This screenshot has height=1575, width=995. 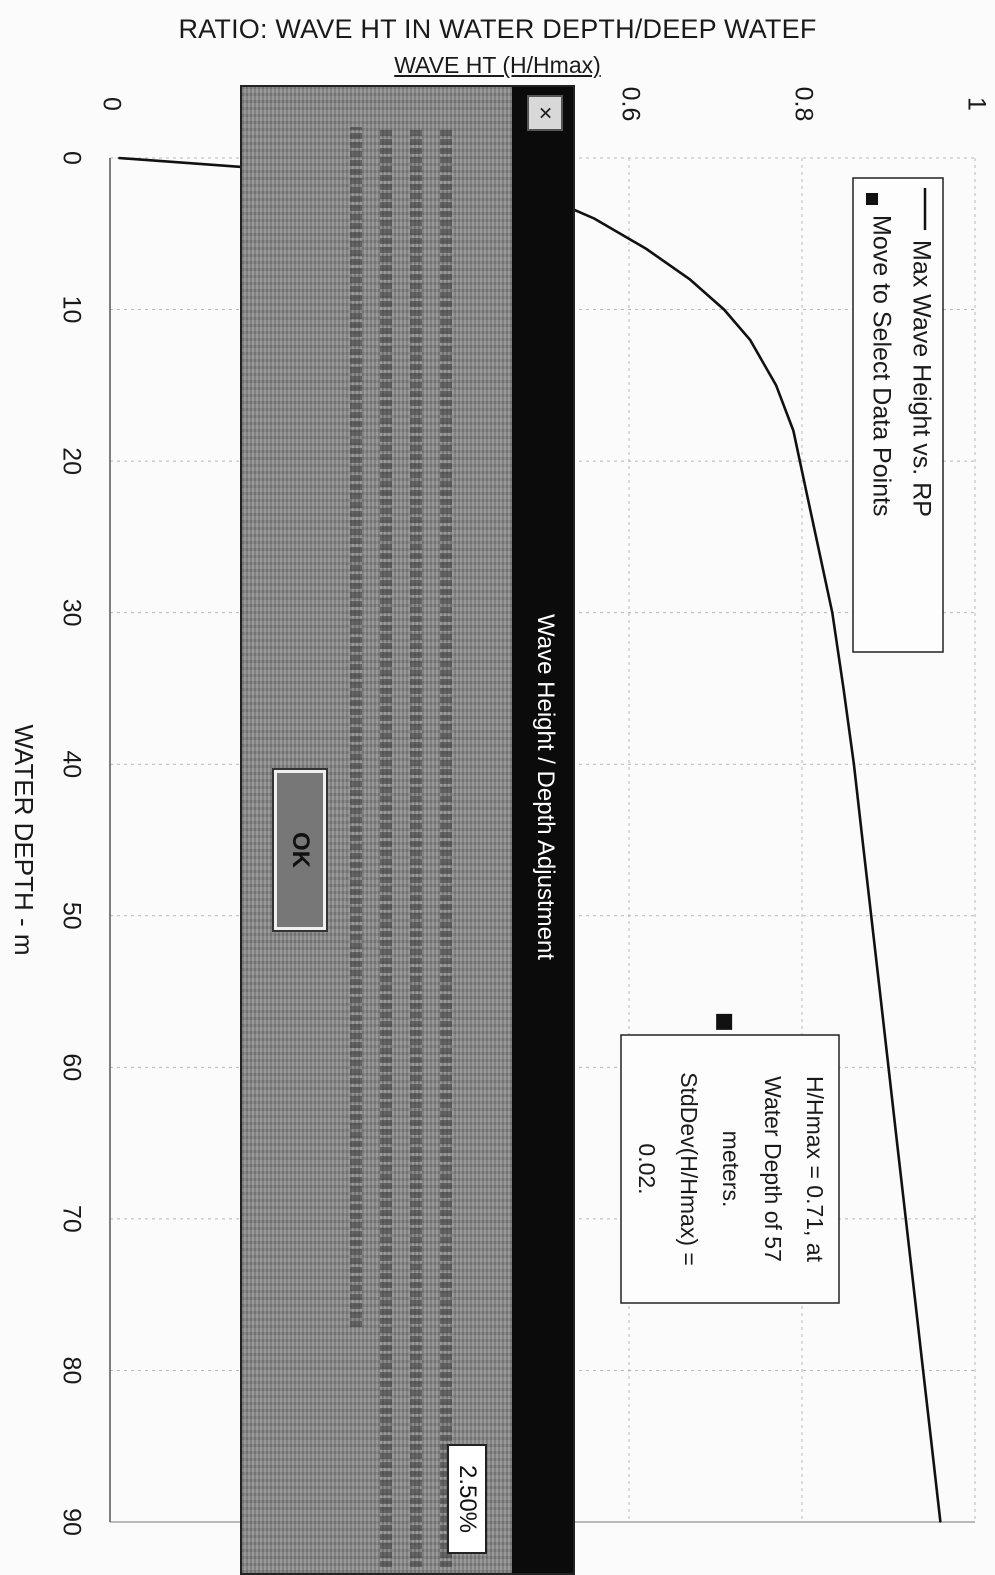 I want to click on annotation-line: StdDev(H/Hmax) =, so click(x=689, y=1169).